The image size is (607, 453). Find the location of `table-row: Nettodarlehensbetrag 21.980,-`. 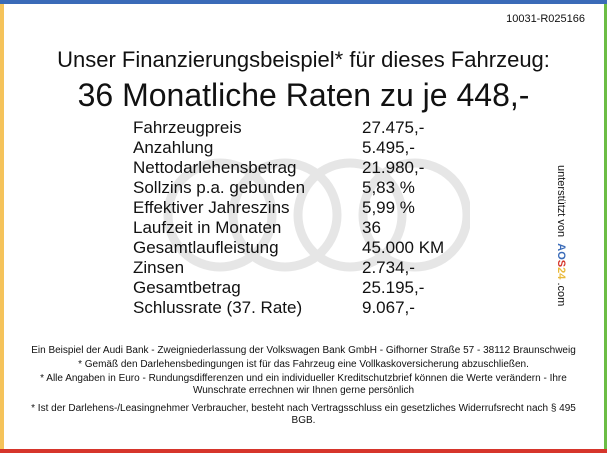

table-row: Nettodarlehensbetrag 21.980,- is located at coordinates (298, 168).